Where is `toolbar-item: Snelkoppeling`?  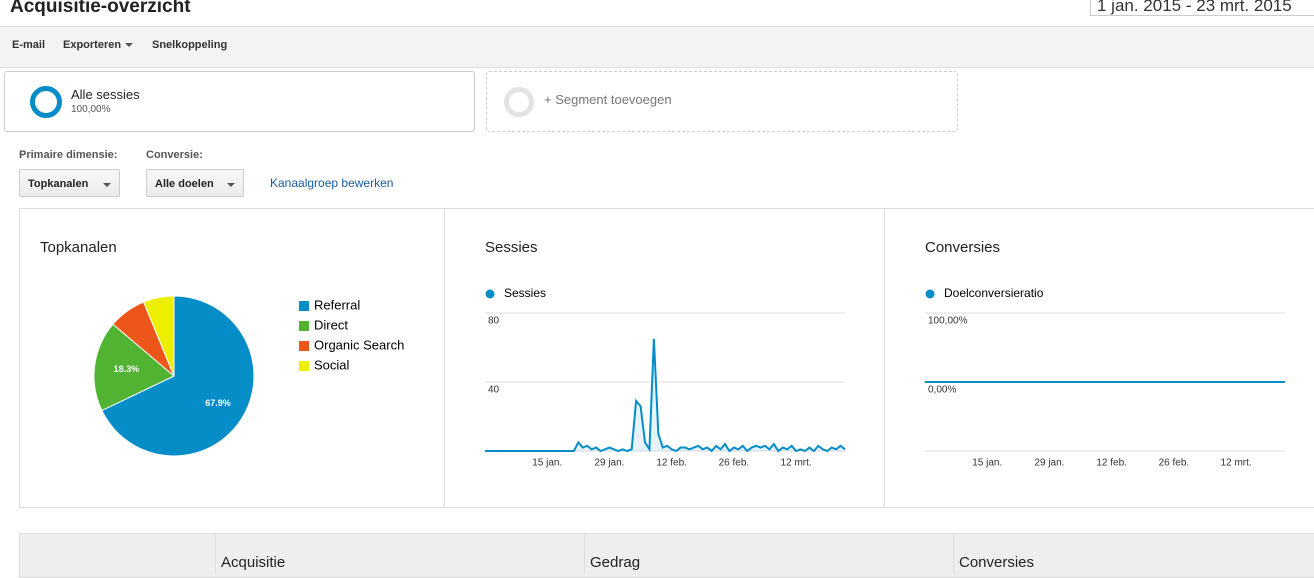 toolbar-item: Snelkoppeling is located at coordinates (190, 45).